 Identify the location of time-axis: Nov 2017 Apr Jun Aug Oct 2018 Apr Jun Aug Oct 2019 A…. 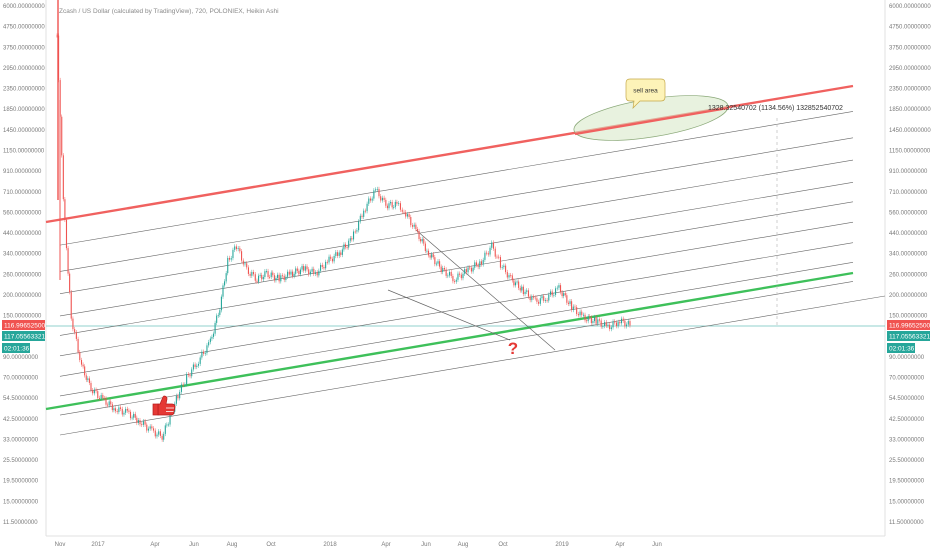
(358, 545).